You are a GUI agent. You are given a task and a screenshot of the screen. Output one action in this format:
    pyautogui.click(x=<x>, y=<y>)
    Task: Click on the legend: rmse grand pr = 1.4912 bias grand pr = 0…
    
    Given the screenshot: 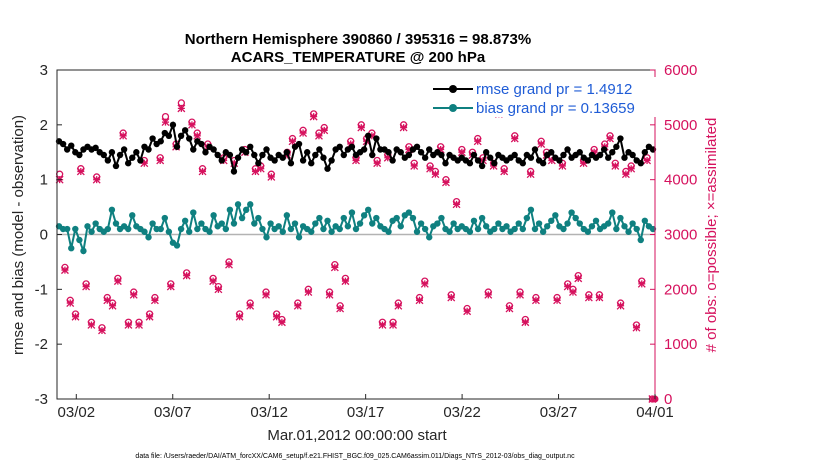 What is the action you would take?
    pyautogui.click(x=543, y=97)
    